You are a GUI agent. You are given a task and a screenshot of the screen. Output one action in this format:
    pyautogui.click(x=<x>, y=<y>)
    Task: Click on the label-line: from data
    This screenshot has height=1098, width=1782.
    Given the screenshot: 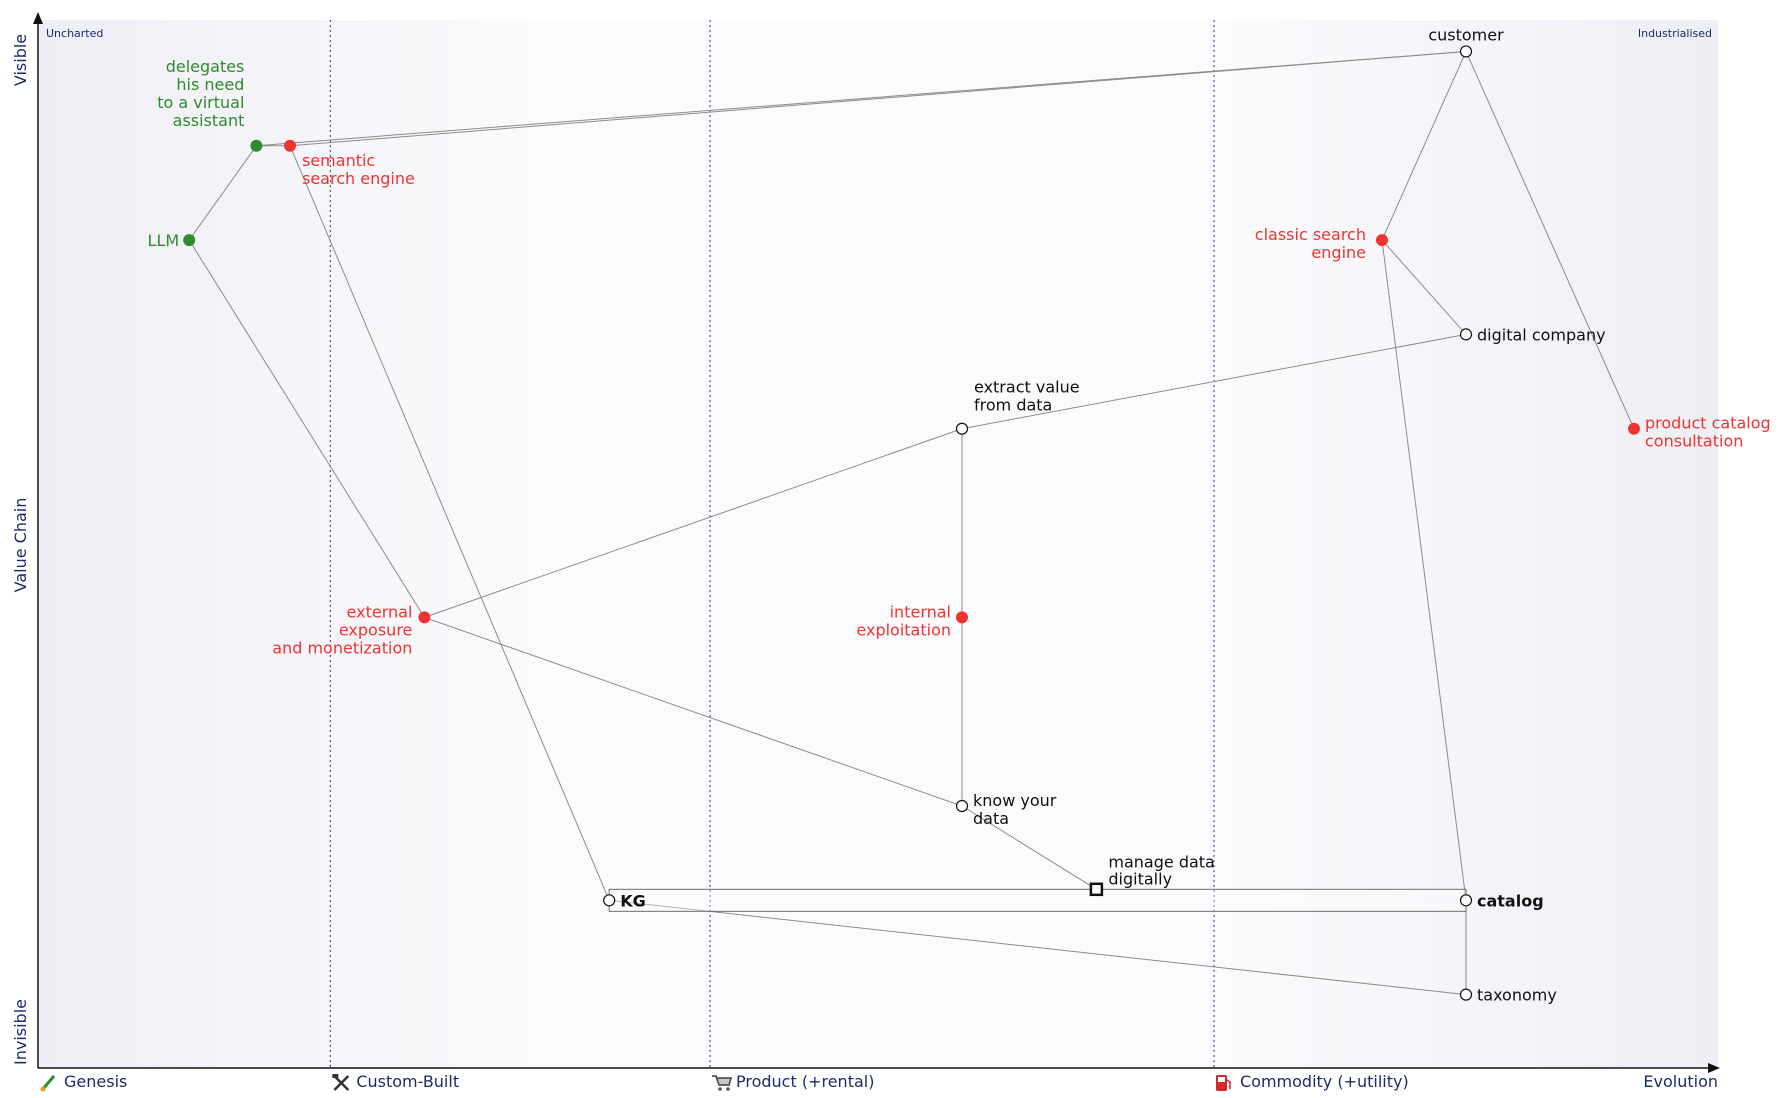 What is the action you would take?
    pyautogui.click(x=1013, y=405)
    